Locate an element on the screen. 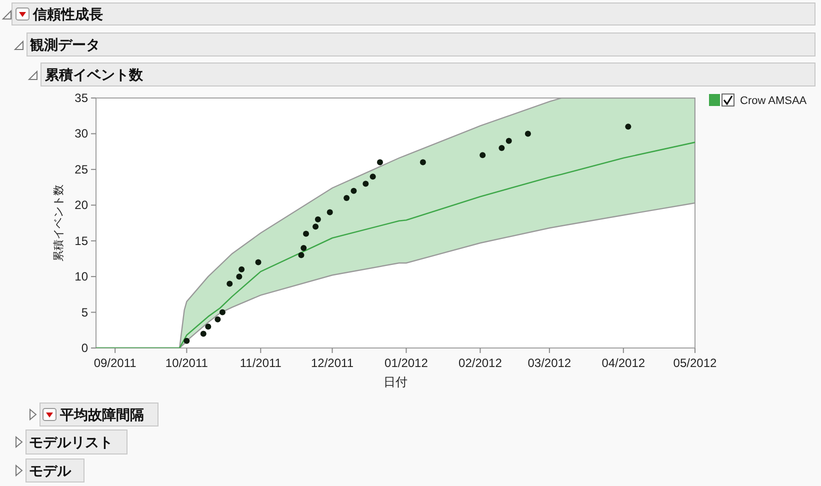 The width and height of the screenshot is (821, 486). y-tick-label: 5 is located at coordinates (84, 312).